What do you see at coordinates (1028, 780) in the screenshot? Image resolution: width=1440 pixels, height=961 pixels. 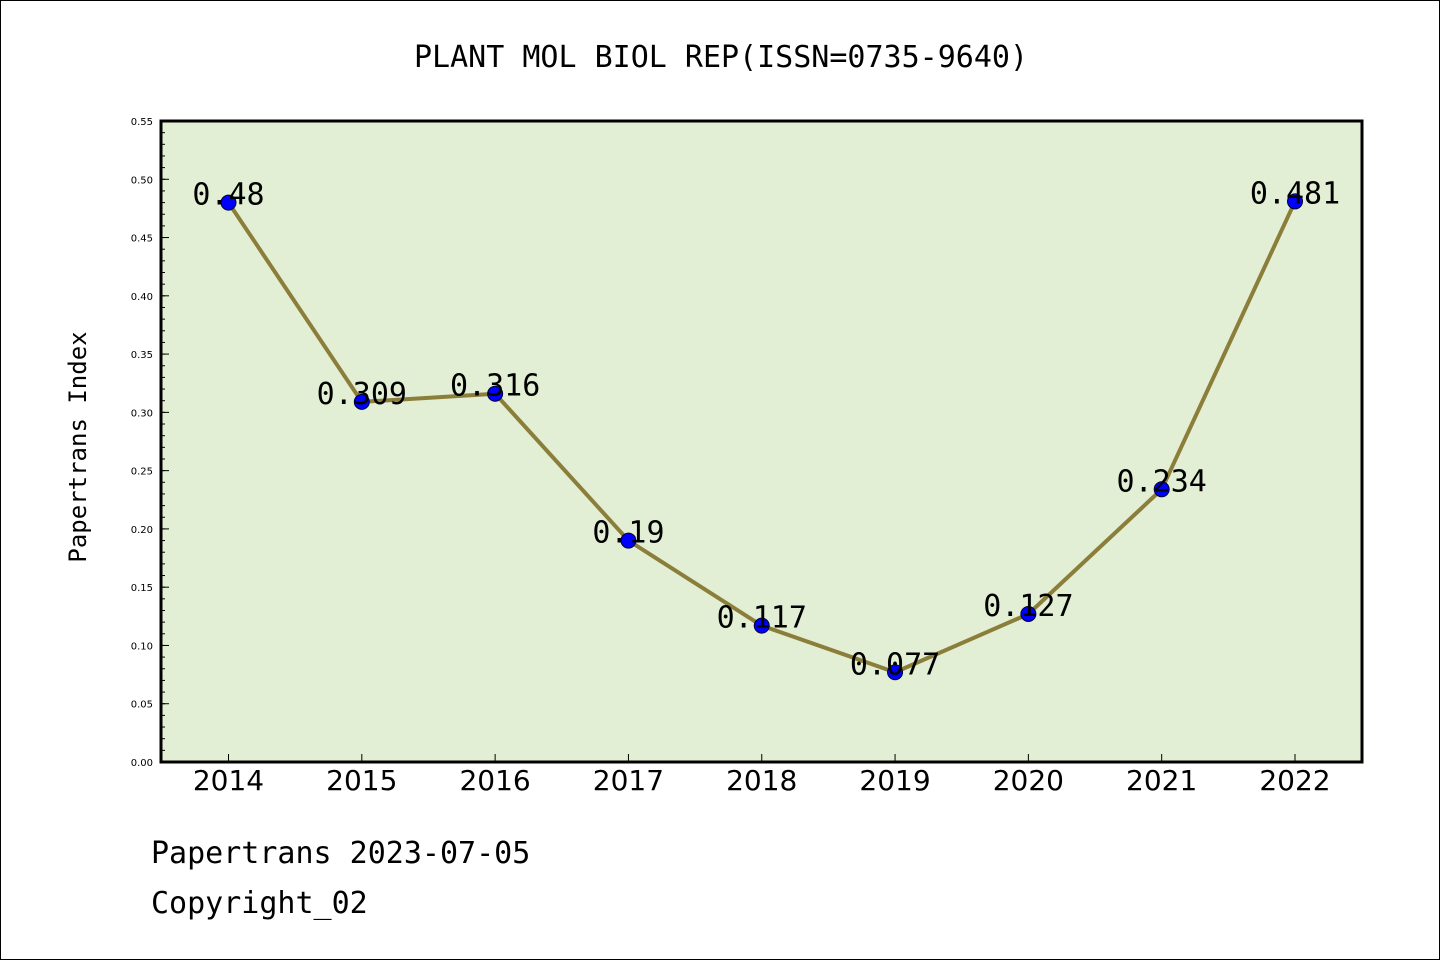 I see `x-tick-label: 2020` at bounding box center [1028, 780].